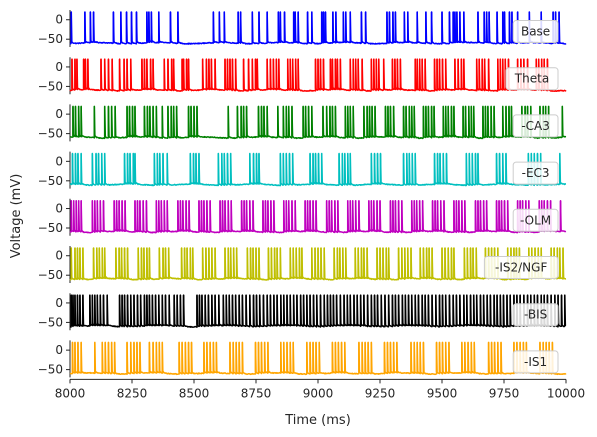 The width and height of the screenshot is (597, 437). I want to click on x-axis-label: Time (ms), so click(317, 420).